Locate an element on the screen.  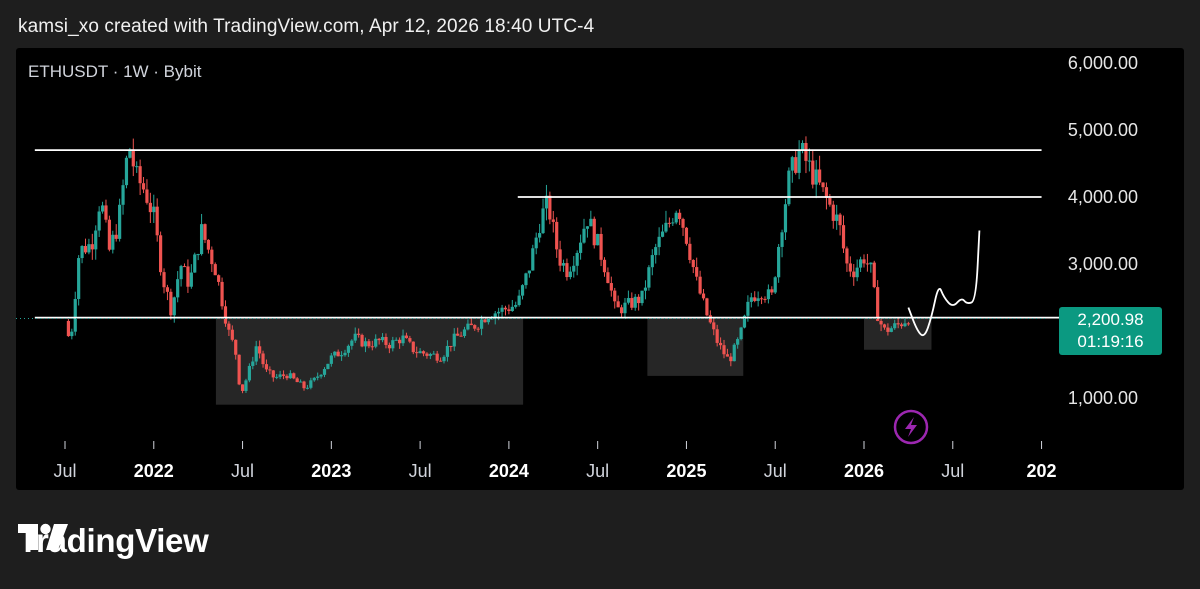
projection-line is located at coordinates (944, 283).